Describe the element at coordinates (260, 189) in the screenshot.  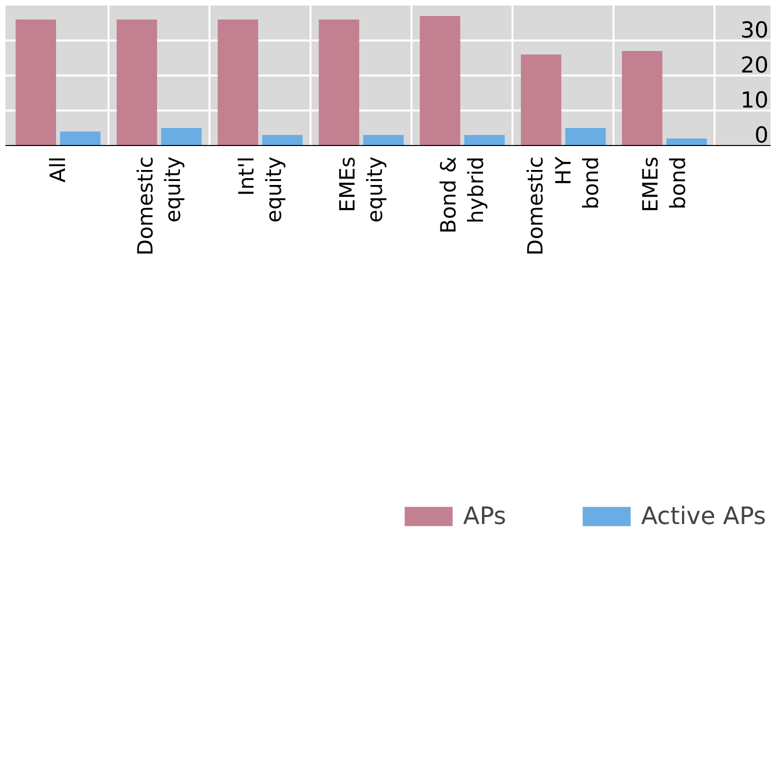
I see `x-tick-label: Int'l equity` at that location.